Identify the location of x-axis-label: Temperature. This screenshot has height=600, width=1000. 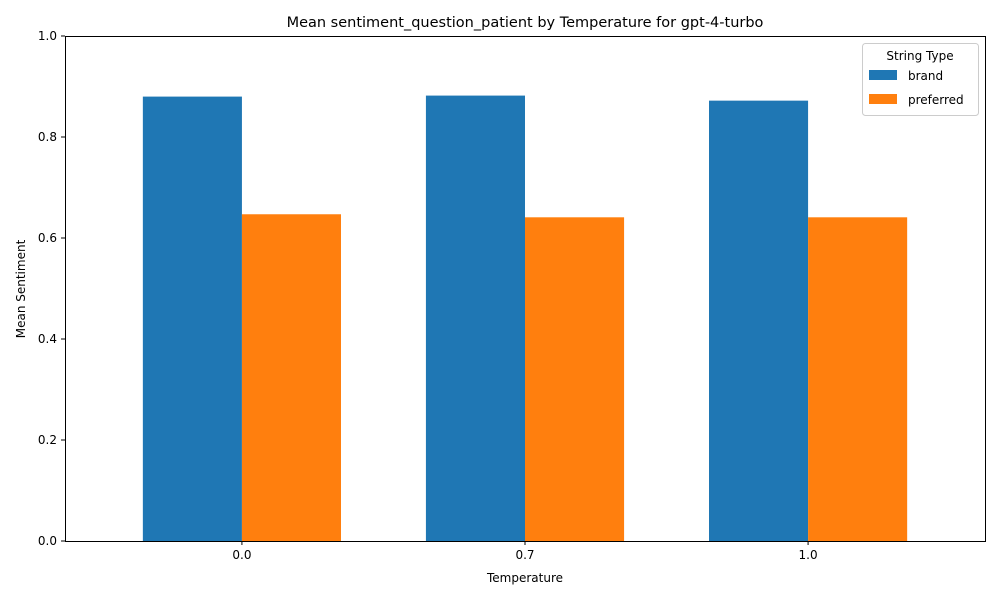
(524, 578).